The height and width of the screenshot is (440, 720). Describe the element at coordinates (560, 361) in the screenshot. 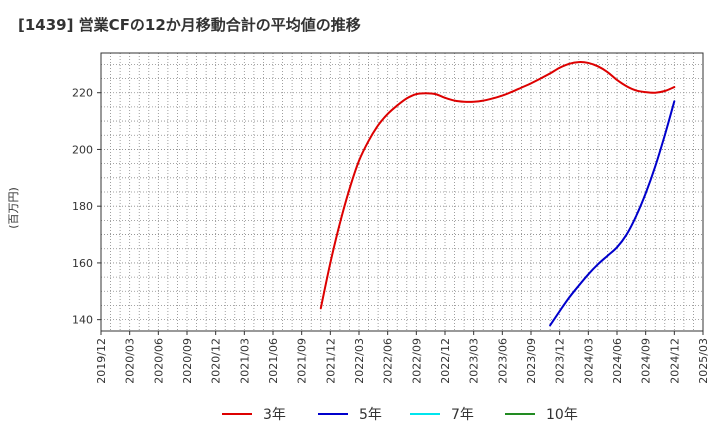

I see `x-tick-label: 2023/12` at that location.